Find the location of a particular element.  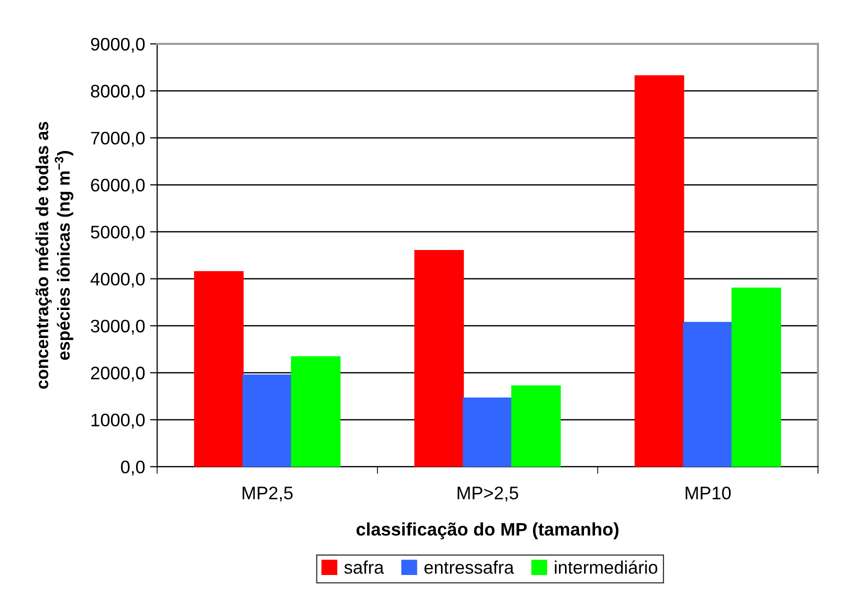

y-tick-label: 5000,0 is located at coordinates (117, 233).